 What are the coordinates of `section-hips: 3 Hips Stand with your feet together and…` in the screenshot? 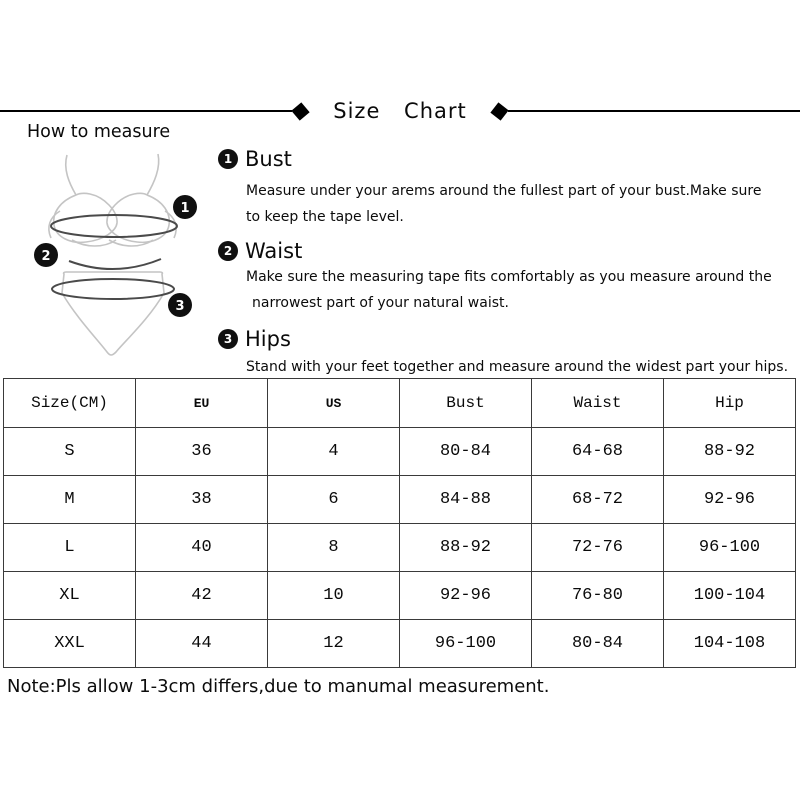 It's located at (508, 353).